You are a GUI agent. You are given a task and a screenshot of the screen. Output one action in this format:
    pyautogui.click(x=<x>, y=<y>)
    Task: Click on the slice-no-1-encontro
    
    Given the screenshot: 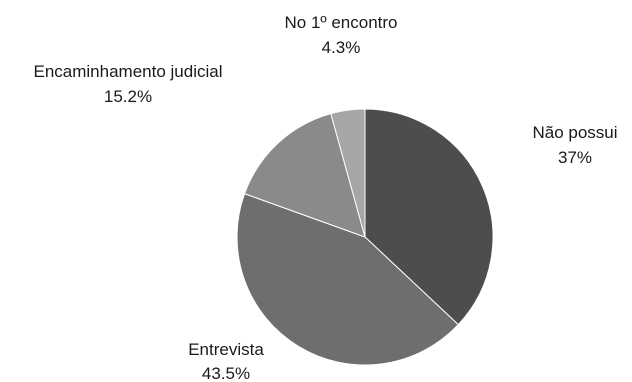 What is the action you would take?
    pyautogui.click(x=348, y=173)
    